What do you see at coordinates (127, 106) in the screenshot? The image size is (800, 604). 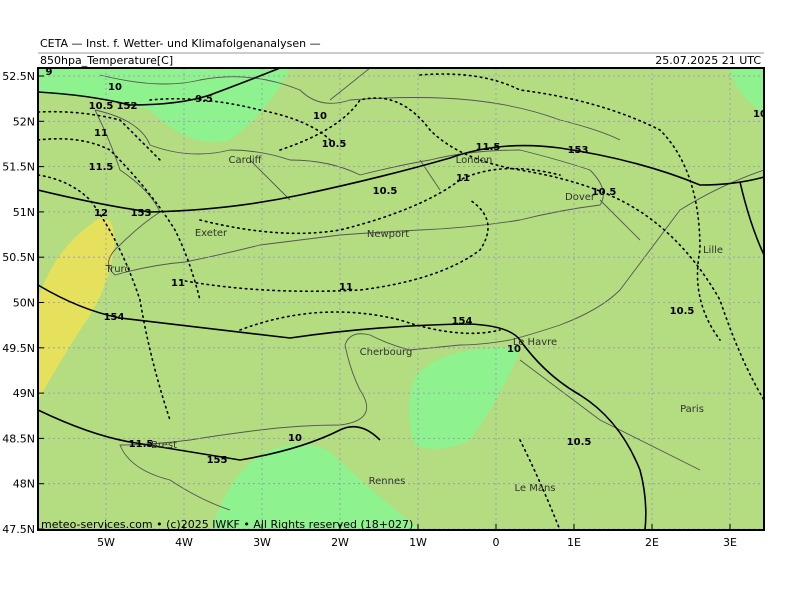 I see `contour-label: 152` at bounding box center [127, 106].